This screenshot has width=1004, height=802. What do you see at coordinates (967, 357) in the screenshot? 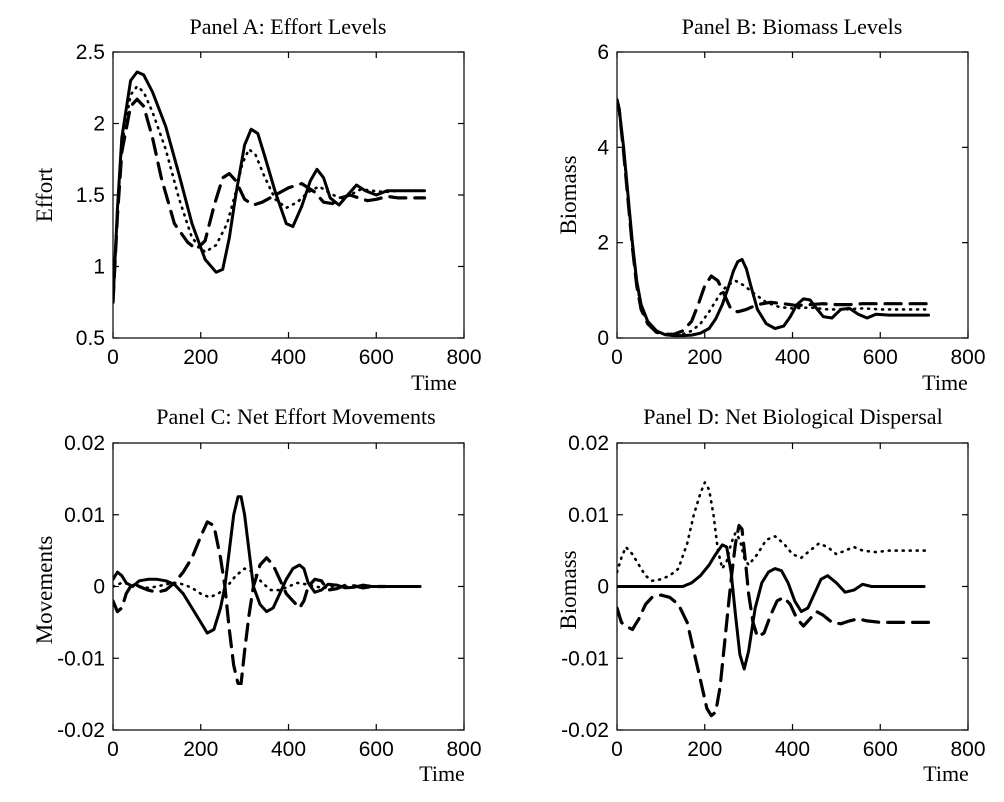
I see `panel-b-xtick-label: 800` at bounding box center [967, 357].